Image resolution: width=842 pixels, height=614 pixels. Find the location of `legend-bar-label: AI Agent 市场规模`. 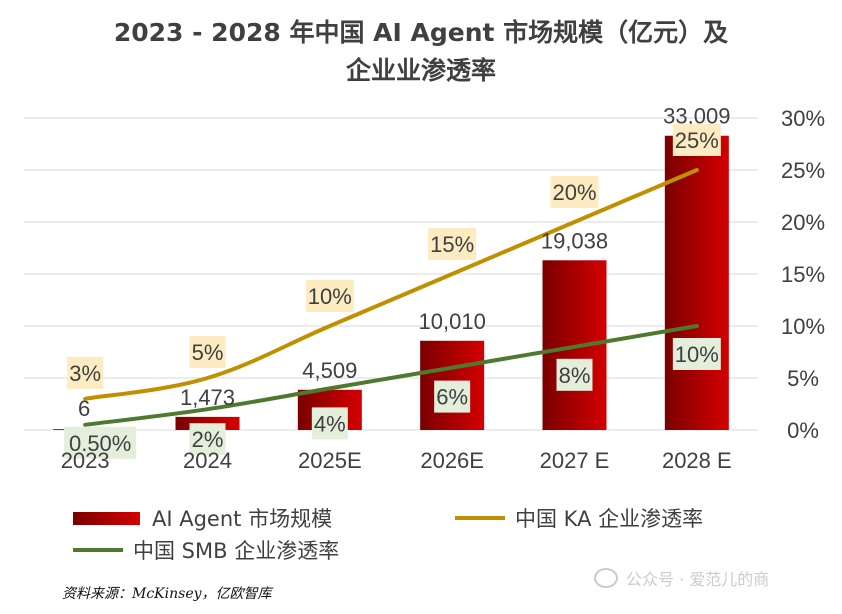

legend-bar-label: AI Agent 市场规模 is located at coordinates (242, 519).